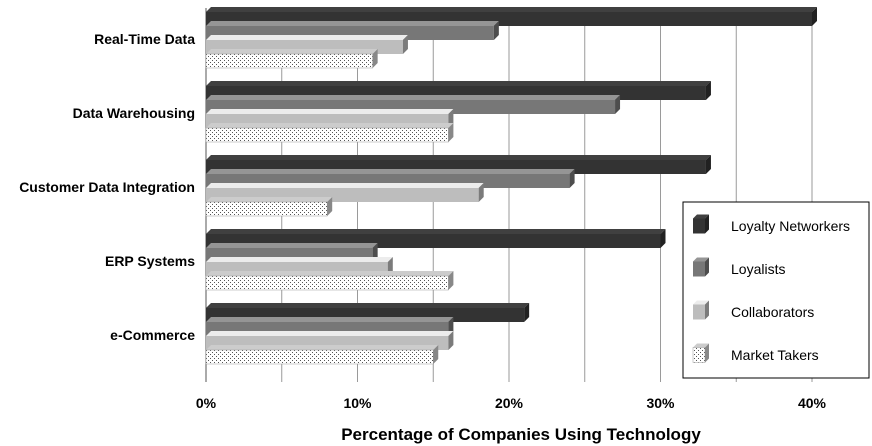 This screenshot has height=446, width=872. I want to click on x-tick-labels: 0% 10% 20% 30% 40%, so click(511, 403).